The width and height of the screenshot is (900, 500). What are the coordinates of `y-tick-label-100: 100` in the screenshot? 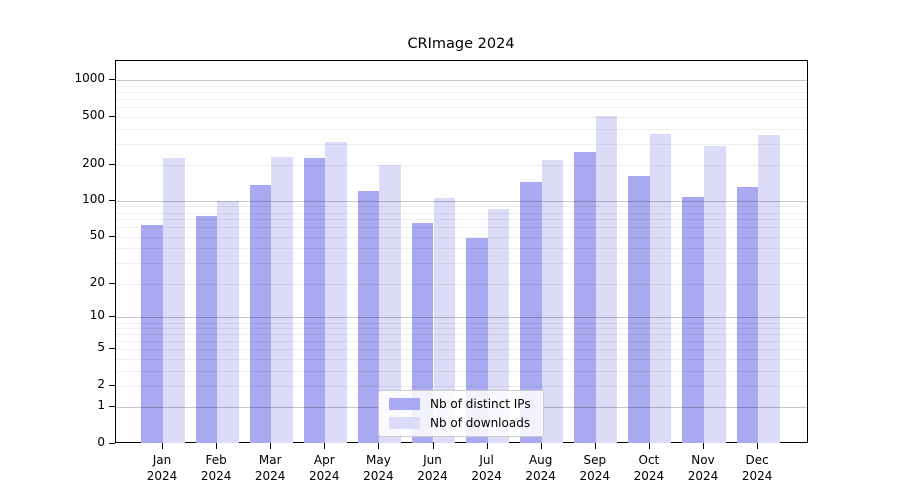 It's located at (93, 198).